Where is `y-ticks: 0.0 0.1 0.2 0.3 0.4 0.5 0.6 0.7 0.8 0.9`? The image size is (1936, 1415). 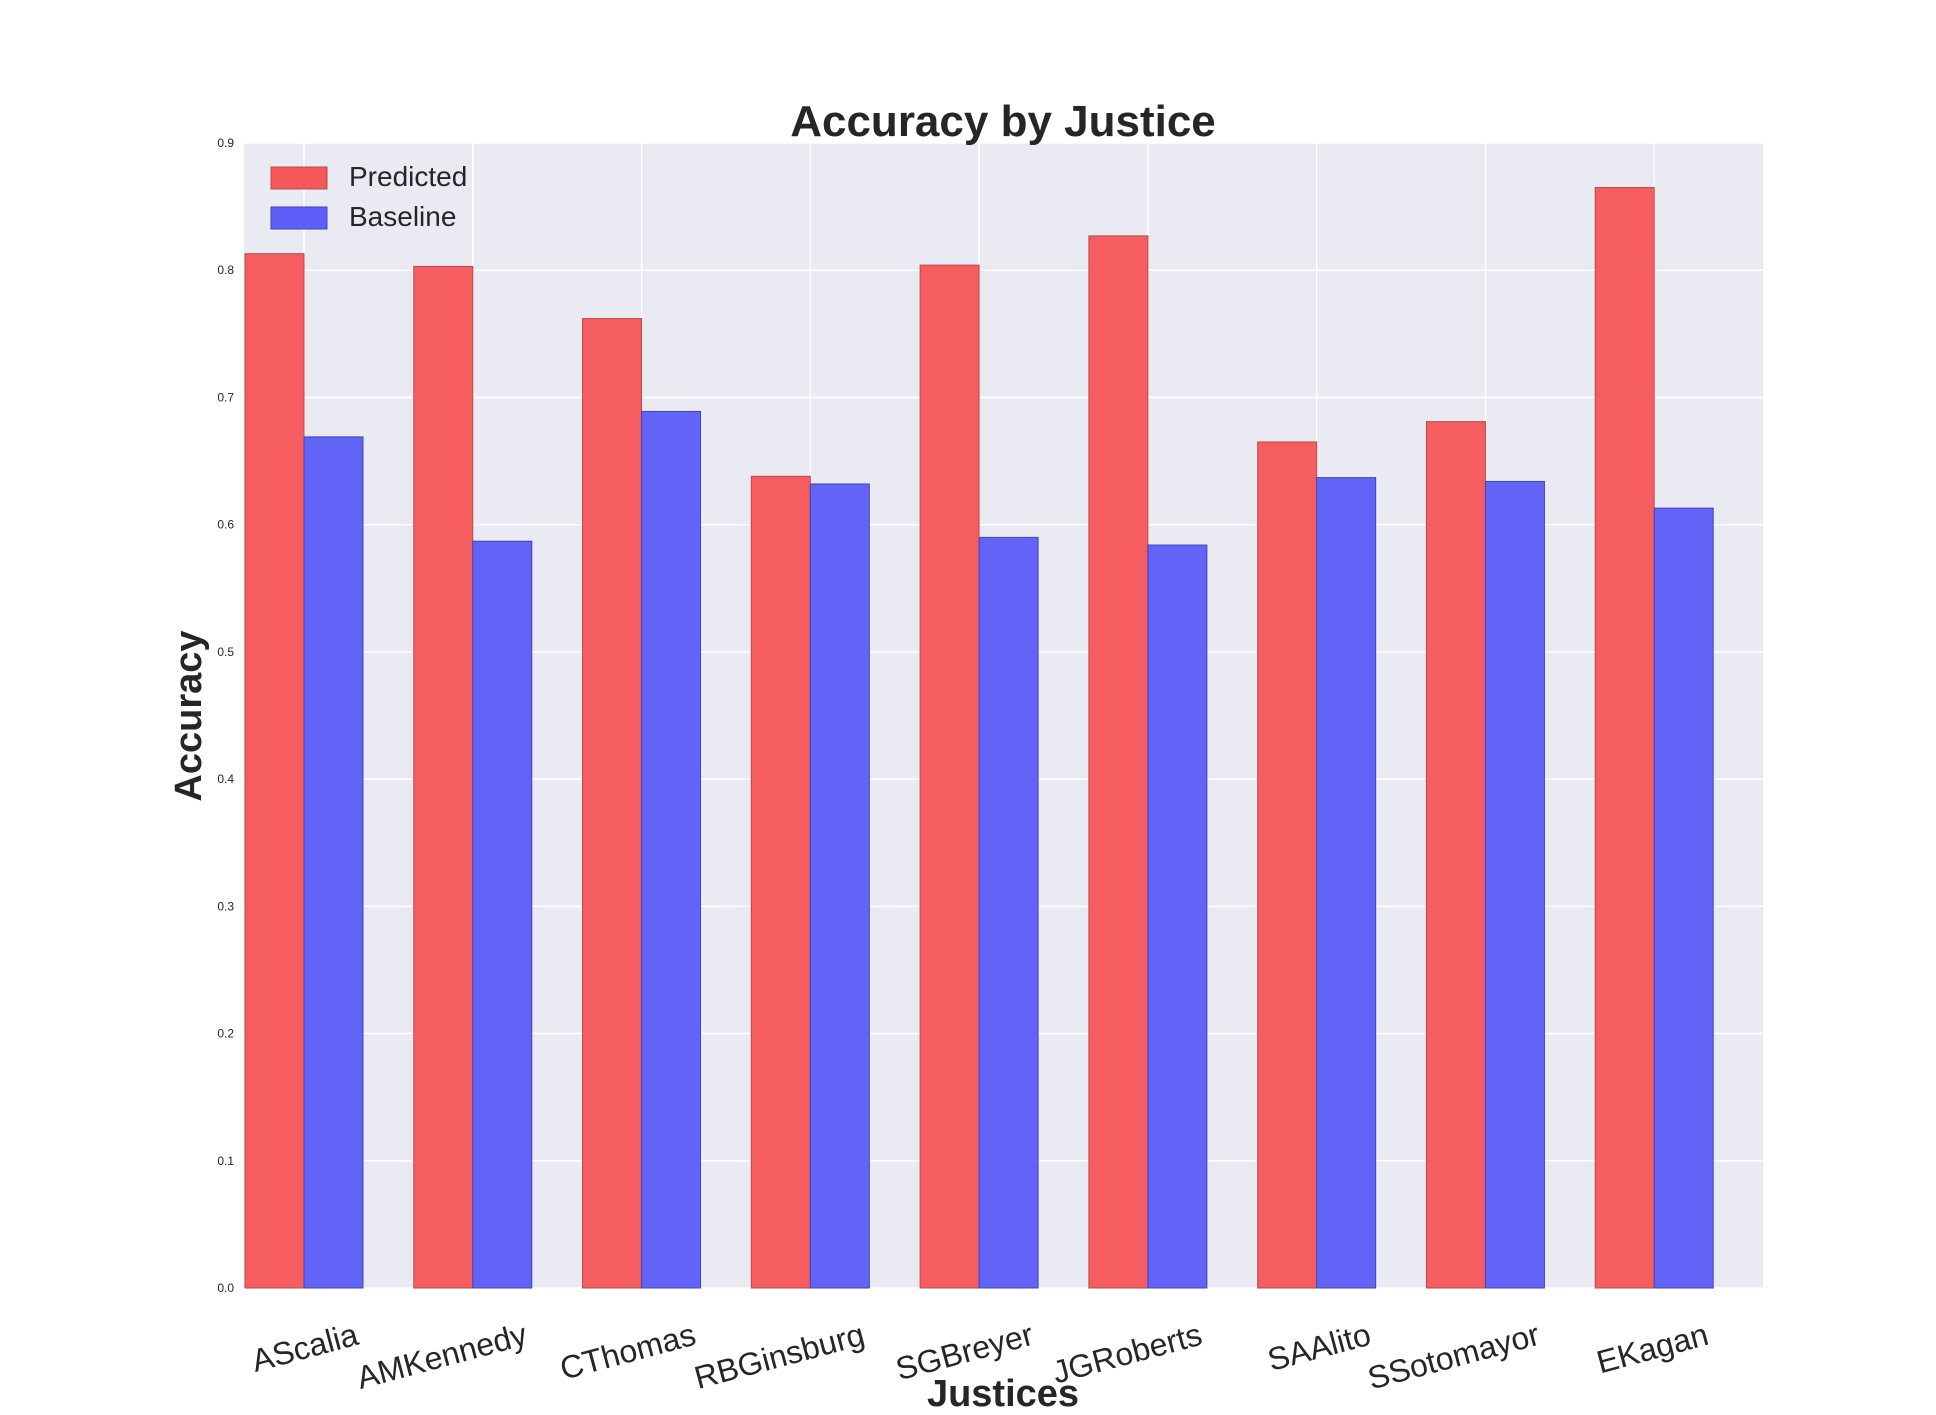 y-ticks: 0.0 0.1 0.2 0.3 0.4 0.5 0.6 0.7 0.8 0.9 is located at coordinates (225, 715).